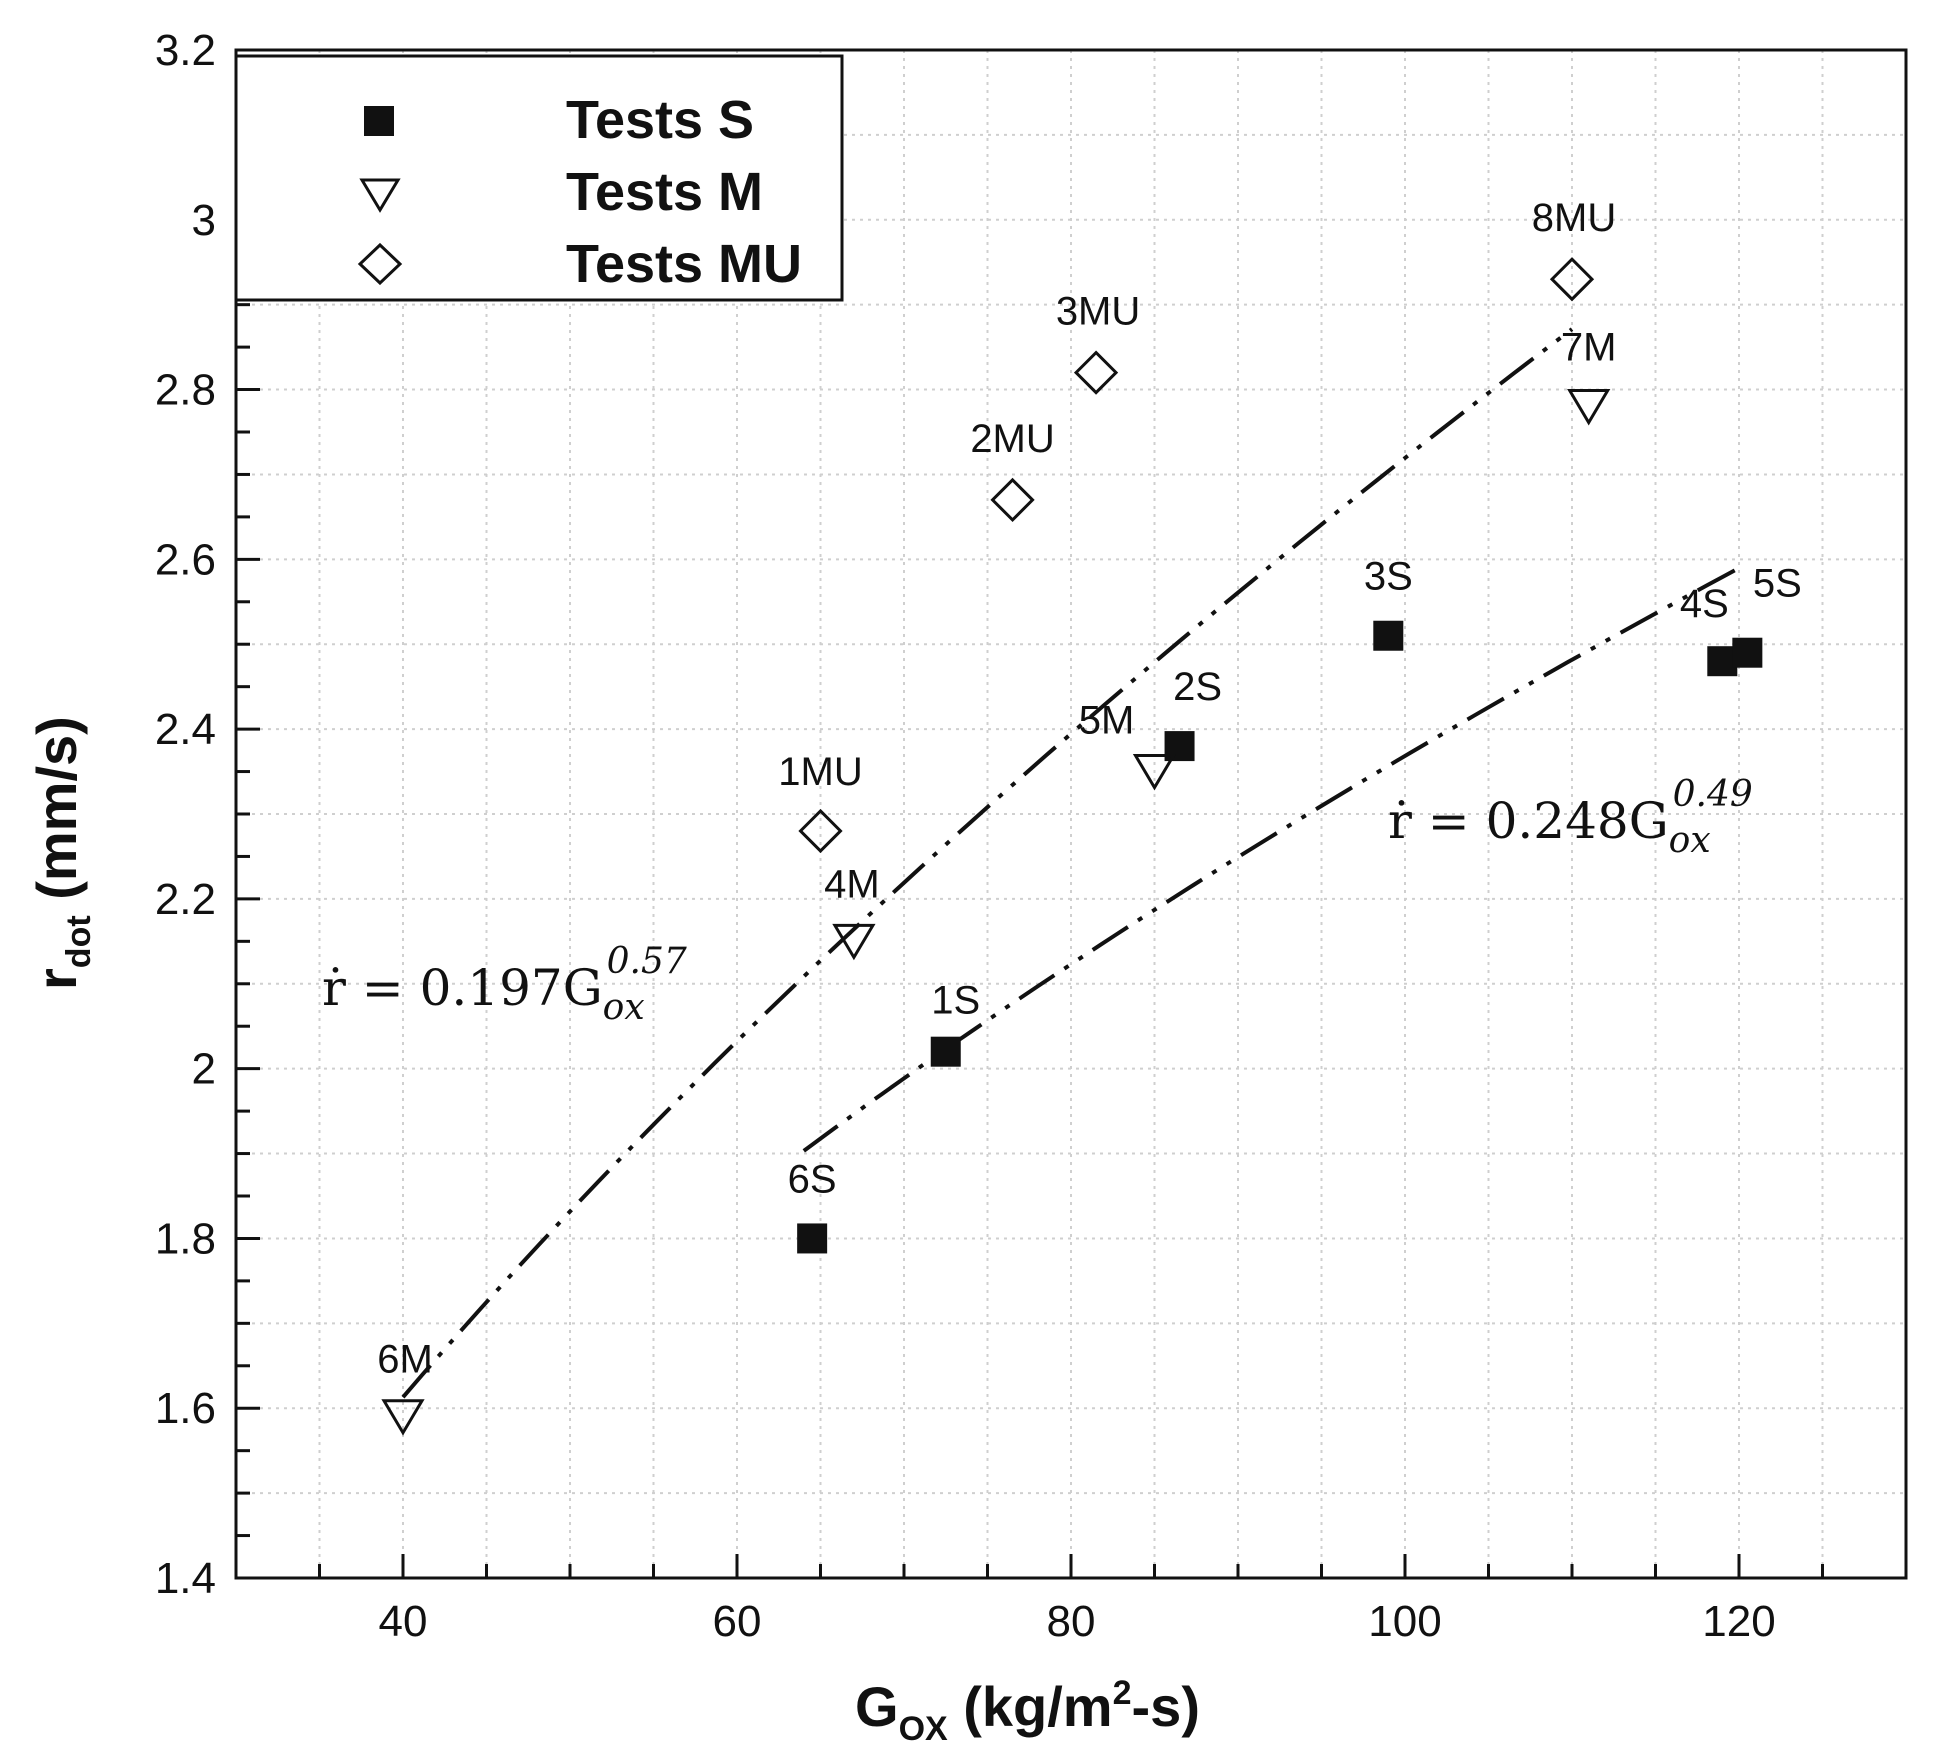 The width and height of the screenshot is (1934, 1762). I want to click on x-tick-label: 100, so click(1404, 1621).